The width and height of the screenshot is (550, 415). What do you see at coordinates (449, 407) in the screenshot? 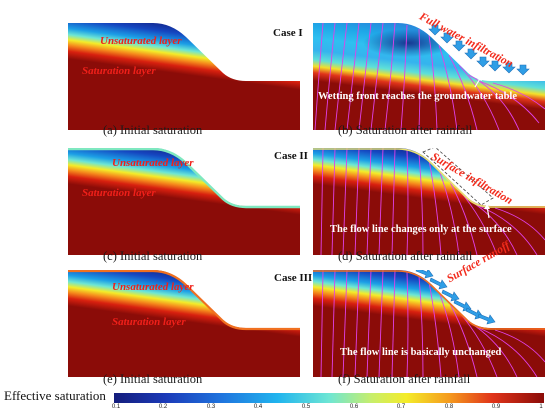
I see `colorbar-tick-7: 0.8` at bounding box center [449, 407].